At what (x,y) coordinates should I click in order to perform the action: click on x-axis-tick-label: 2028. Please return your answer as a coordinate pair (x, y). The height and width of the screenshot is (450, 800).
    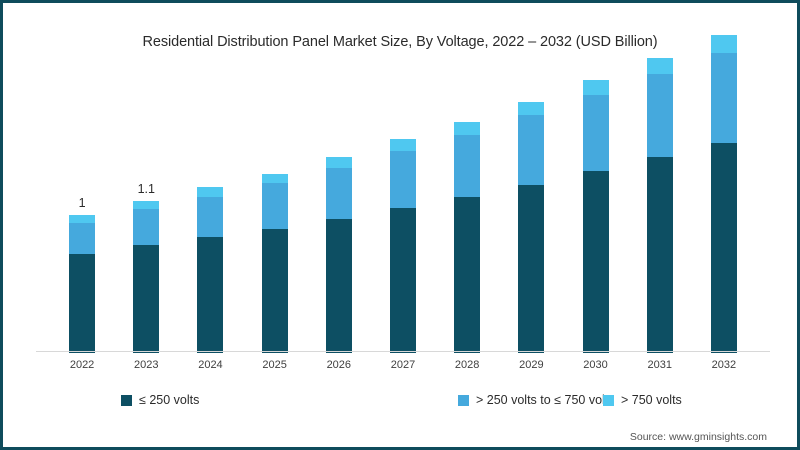
    Looking at the image, I should click on (467, 365).